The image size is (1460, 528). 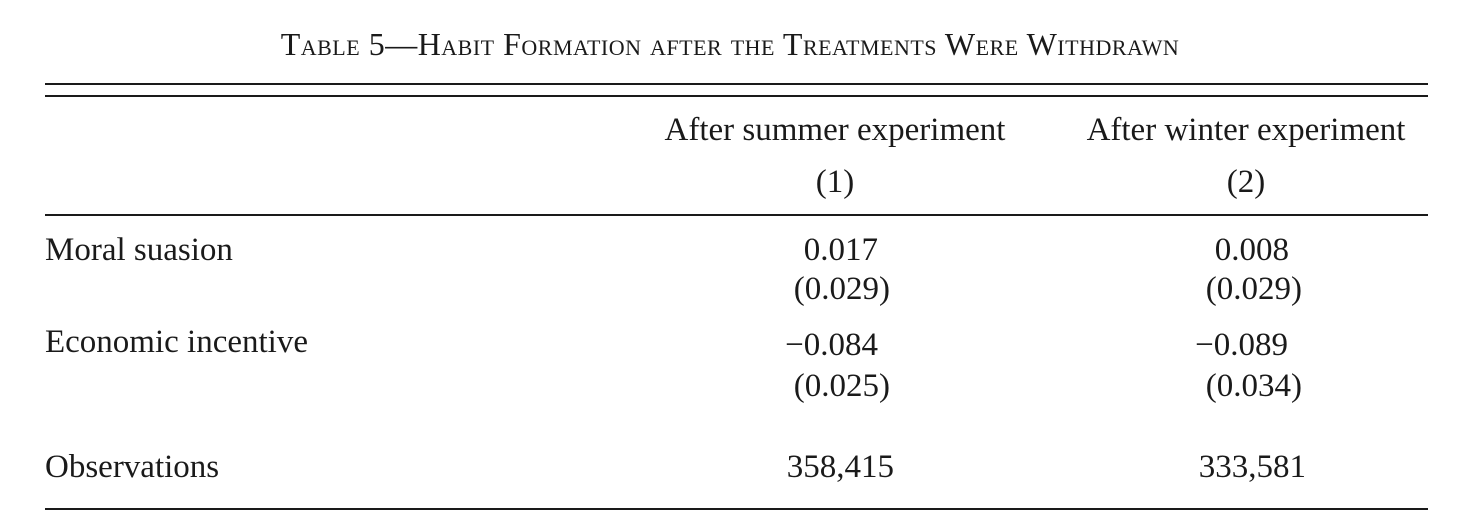 I want to click on top-rule-upper, so click(x=736, y=84).